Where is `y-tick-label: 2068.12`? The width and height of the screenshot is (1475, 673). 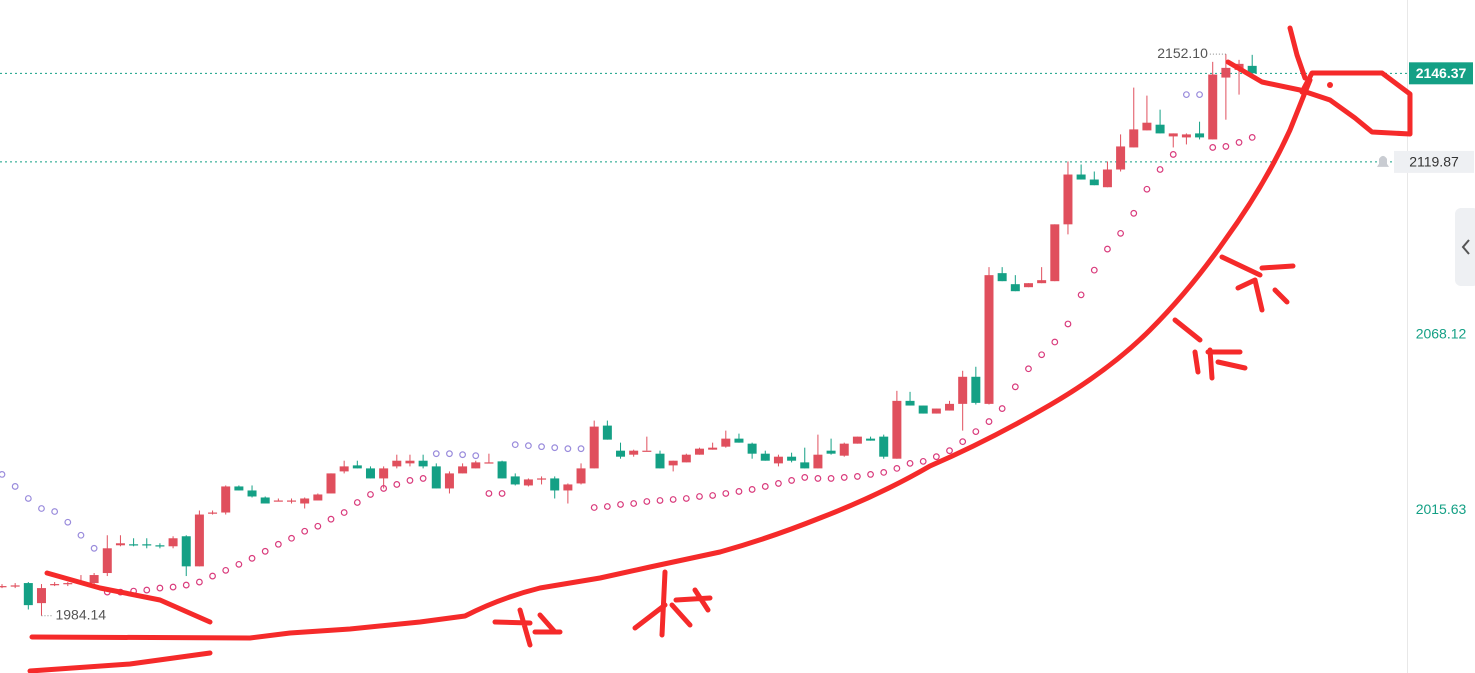
y-tick-label: 2068.12 is located at coordinates (1441, 334).